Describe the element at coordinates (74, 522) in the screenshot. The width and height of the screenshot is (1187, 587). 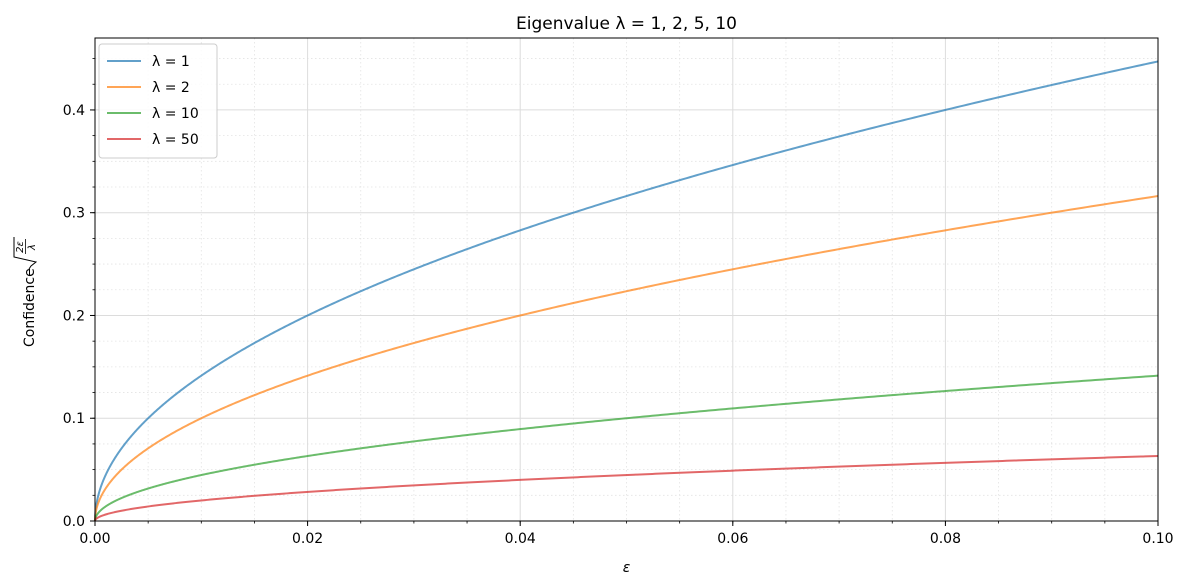
I see `y-tick-label: 0.0` at that location.